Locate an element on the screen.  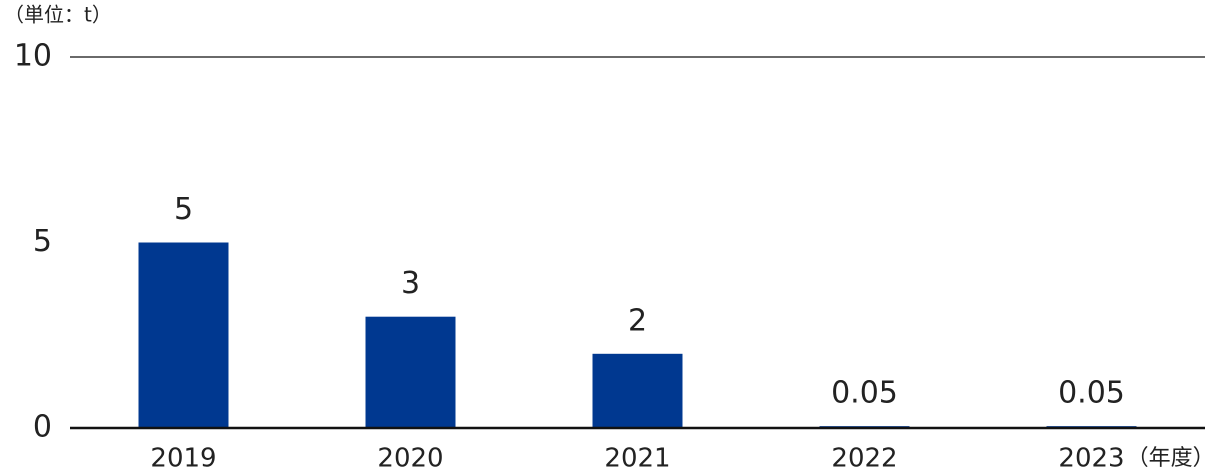
x-unit: （年度） is located at coordinates (1171, 458).